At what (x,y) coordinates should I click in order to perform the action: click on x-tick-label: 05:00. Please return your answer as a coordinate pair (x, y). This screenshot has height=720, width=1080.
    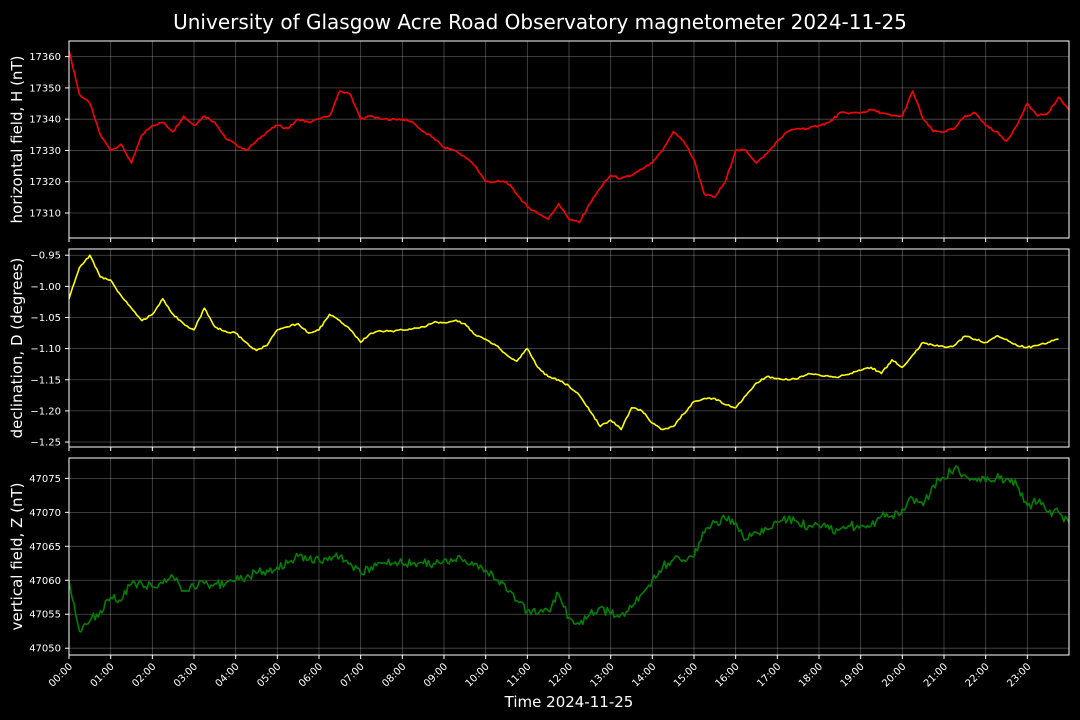
    Looking at the image, I should click on (269, 675).